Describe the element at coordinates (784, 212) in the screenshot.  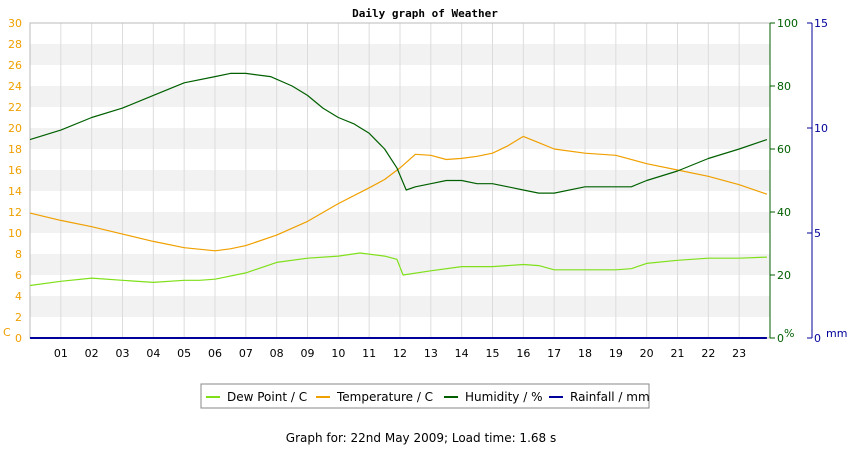
I see `humidity-tick-label: 40` at that location.